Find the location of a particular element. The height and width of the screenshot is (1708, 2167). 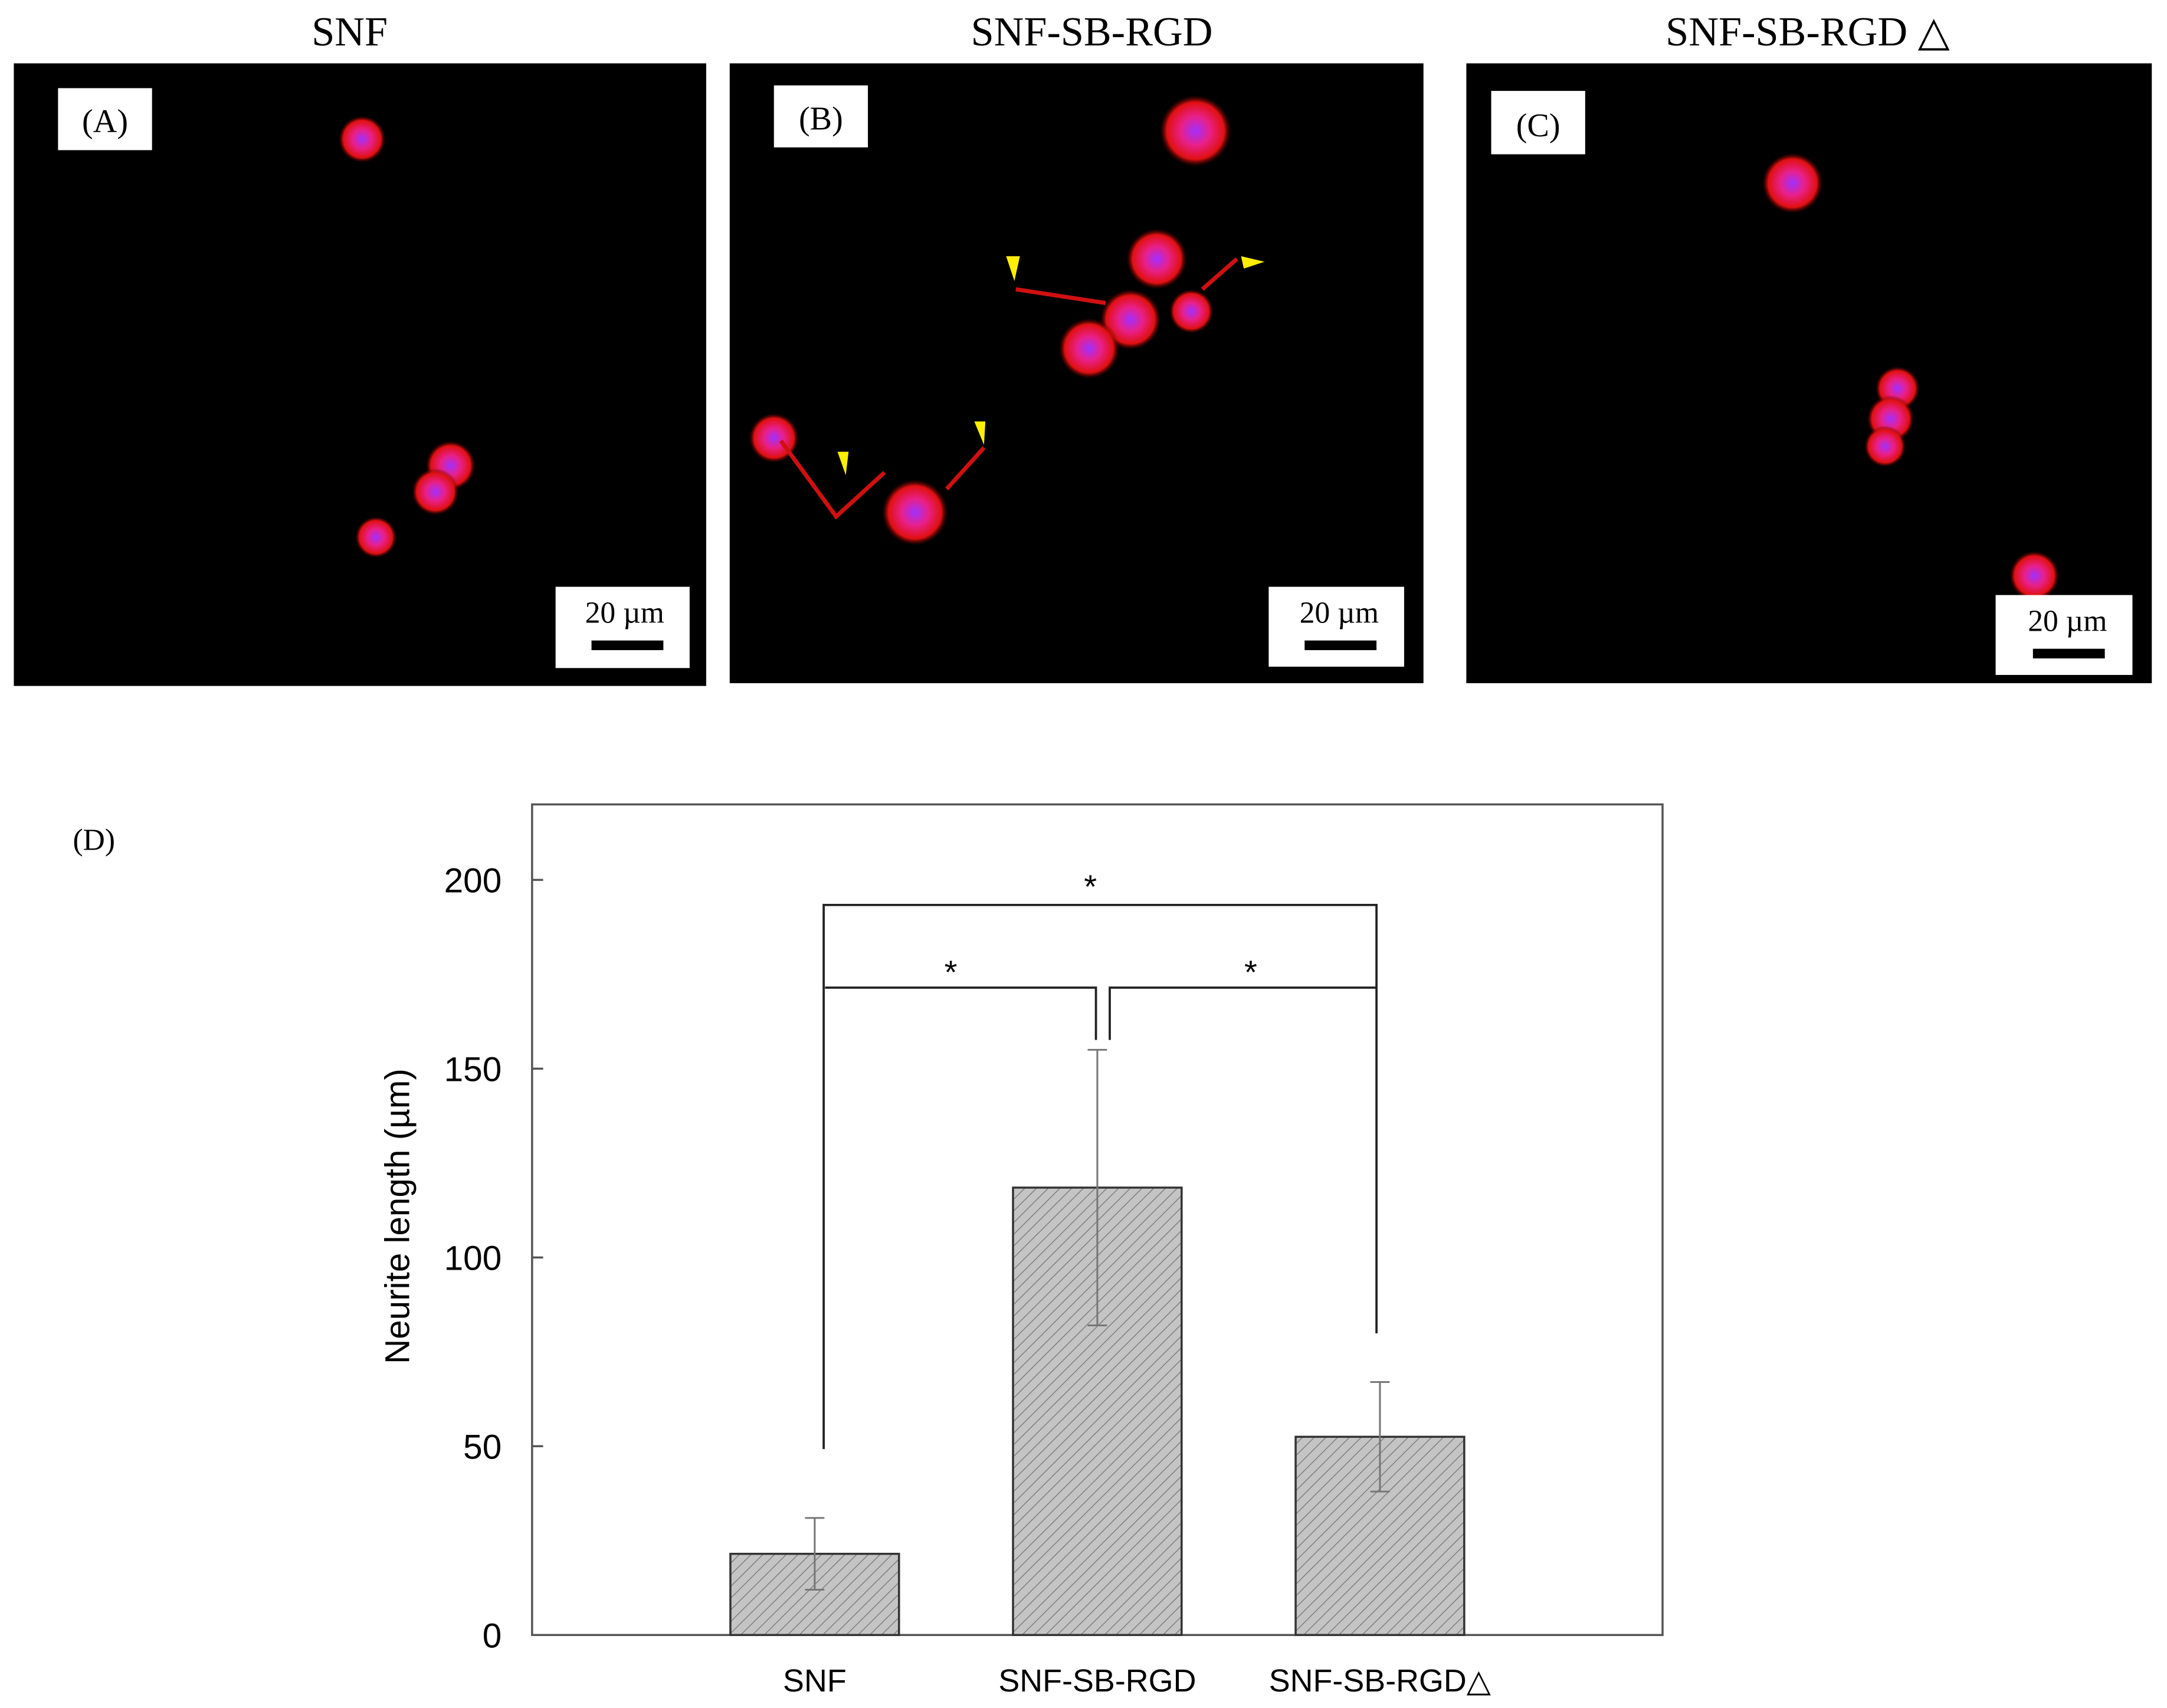

y-tick-label: 150 is located at coordinates (473, 1069).